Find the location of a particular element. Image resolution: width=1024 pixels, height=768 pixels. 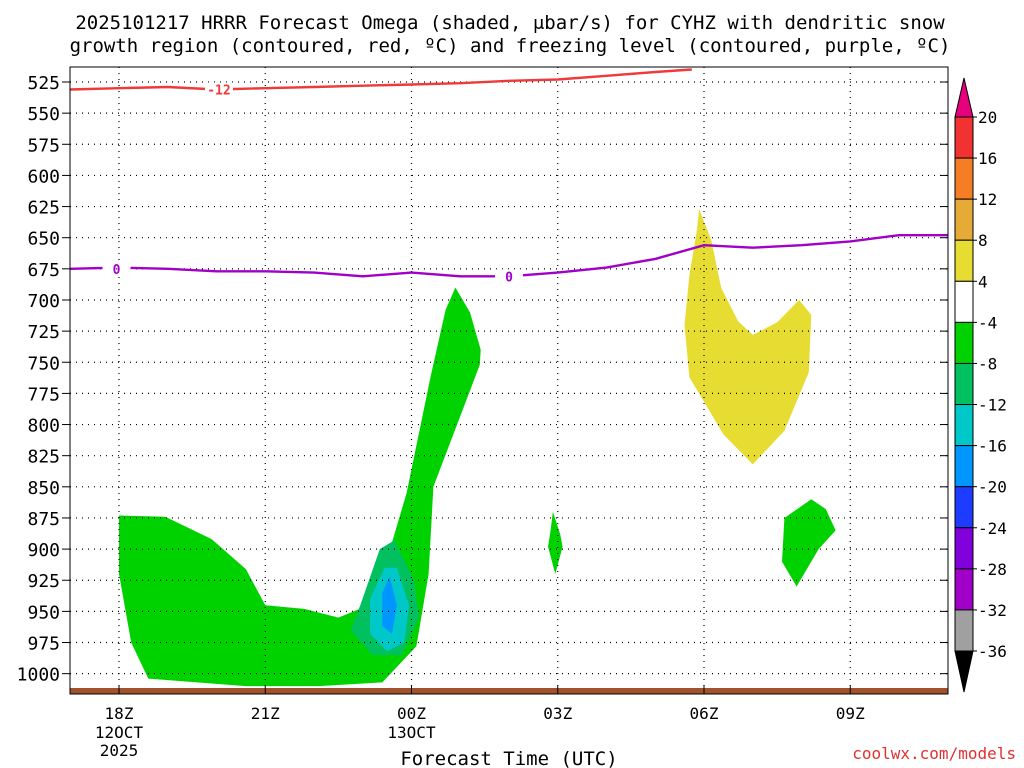

ground-surface-bar is located at coordinates (509, 691).